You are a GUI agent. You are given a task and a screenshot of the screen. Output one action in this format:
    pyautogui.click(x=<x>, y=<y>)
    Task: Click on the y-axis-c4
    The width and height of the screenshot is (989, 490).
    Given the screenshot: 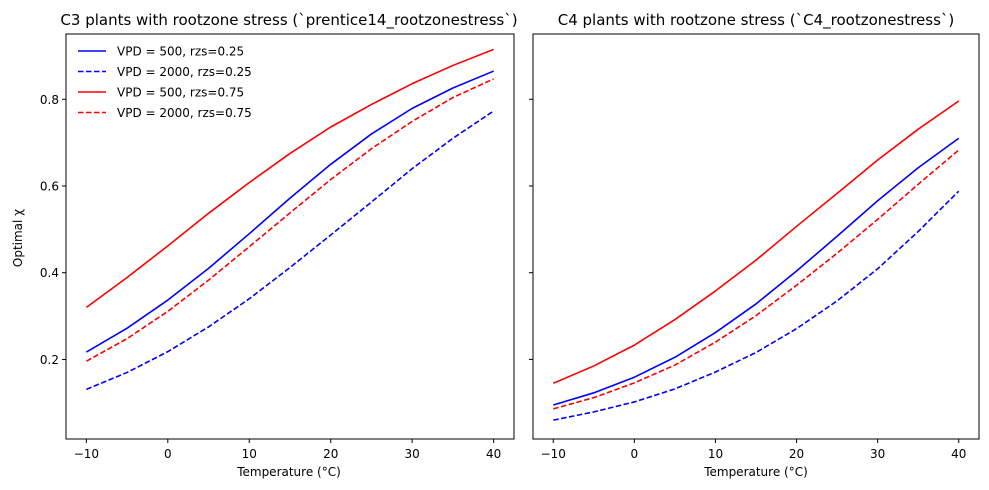 What is the action you would take?
    pyautogui.click(x=531, y=229)
    